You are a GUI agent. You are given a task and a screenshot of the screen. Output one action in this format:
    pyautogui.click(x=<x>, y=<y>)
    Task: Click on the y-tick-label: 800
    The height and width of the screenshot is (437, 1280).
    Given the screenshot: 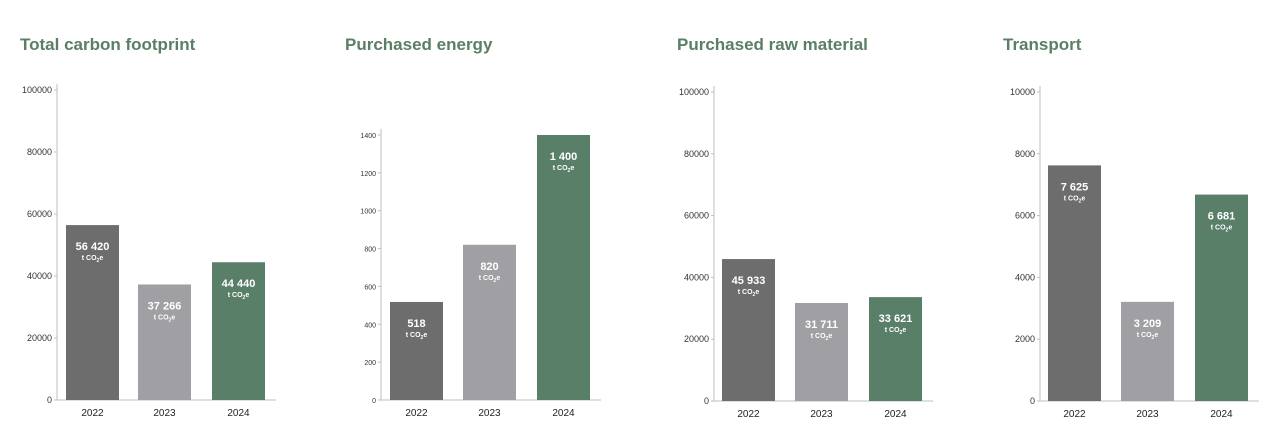 What is the action you would take?
    pyautogui.click(x=370, y=250)
    